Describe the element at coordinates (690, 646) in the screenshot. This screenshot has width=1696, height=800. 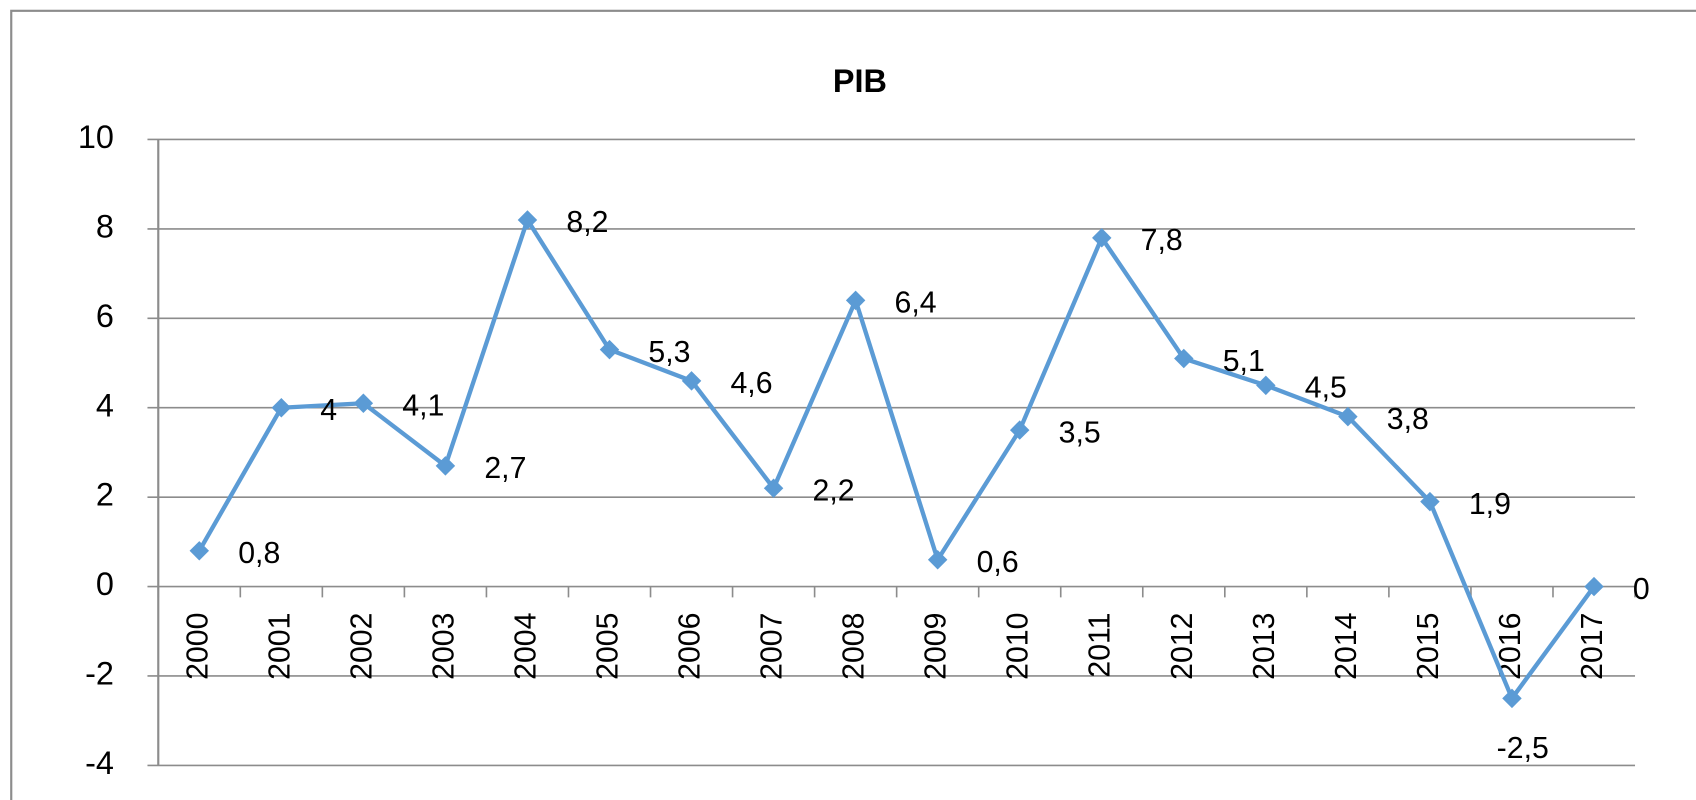
I see `x-tick-label: 2006` at that location.